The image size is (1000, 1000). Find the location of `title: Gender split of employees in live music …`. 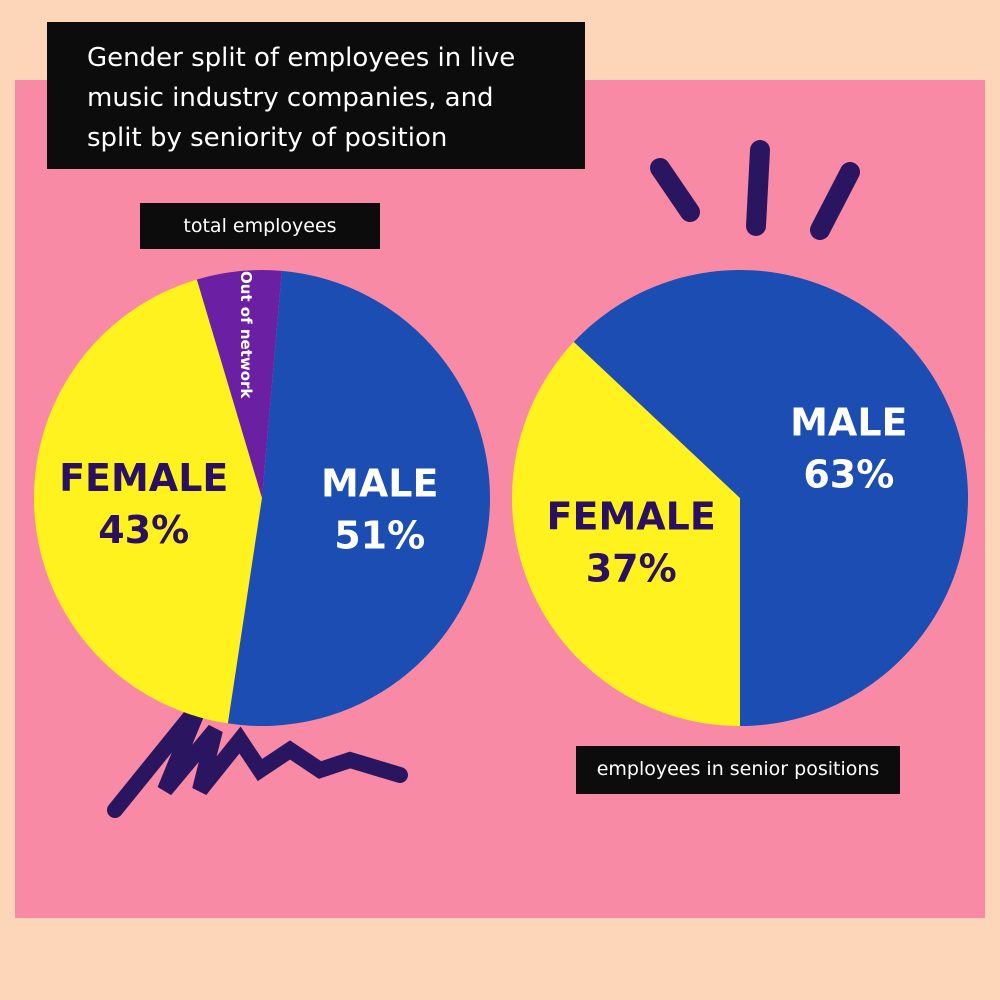

title: Gender split of employees in live music … is located at coordinates (316, 95).